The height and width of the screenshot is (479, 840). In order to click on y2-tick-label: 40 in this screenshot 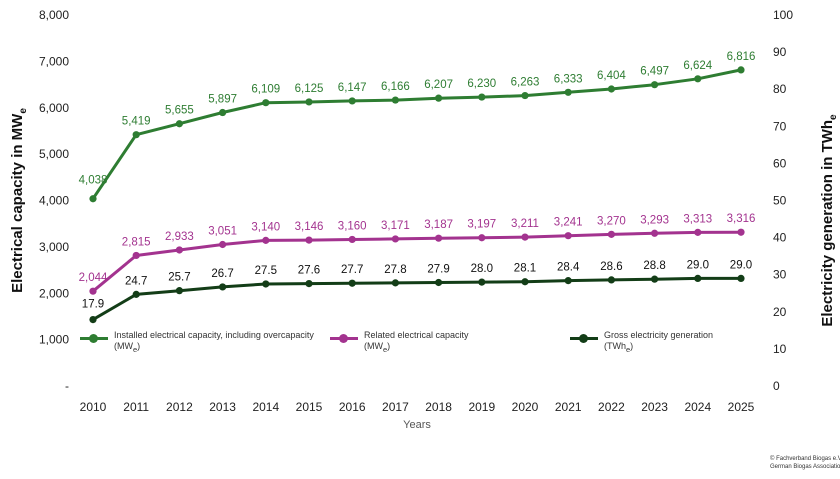, I will do `click(780, 238)`.